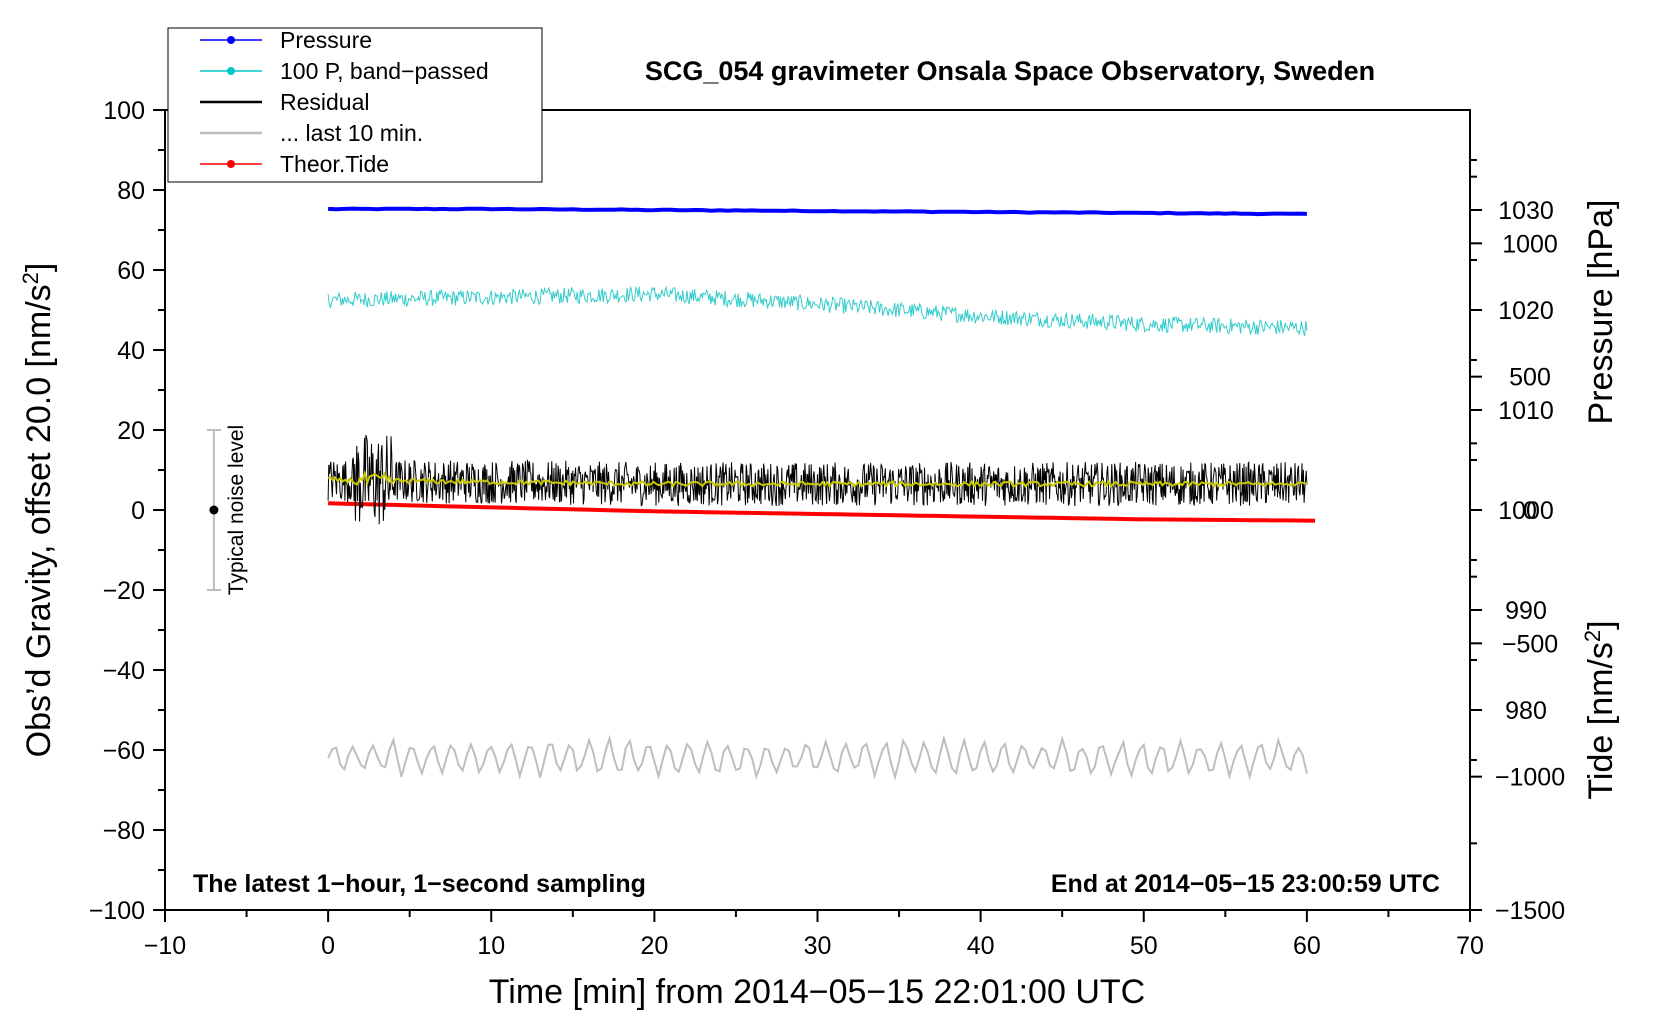 This screenshot has height=1020, width=1660. I want to click on series-theor-tide, so click(822, 512).